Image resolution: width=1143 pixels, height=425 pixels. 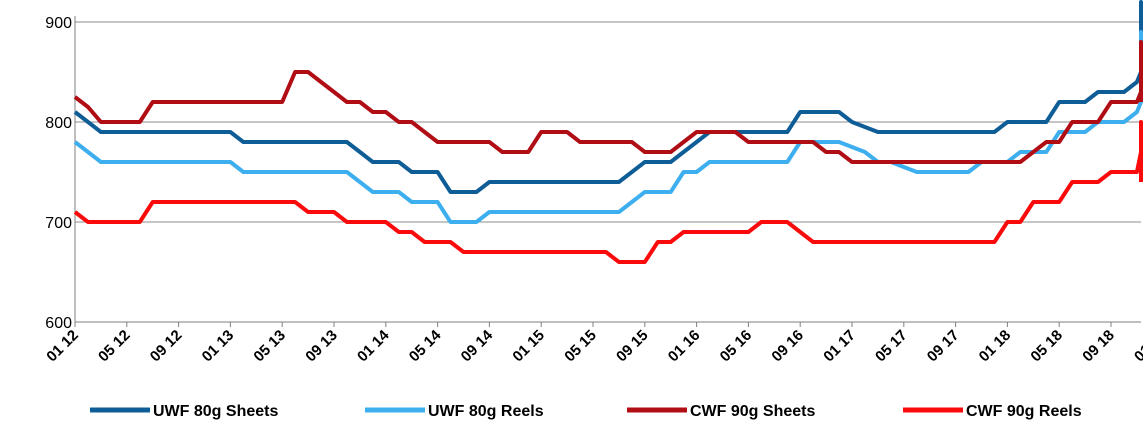 What do you see at coordinates (114, 346) in the screenshot?
I see `x-tick-label: 05 12` at bounding box center [114, 346].